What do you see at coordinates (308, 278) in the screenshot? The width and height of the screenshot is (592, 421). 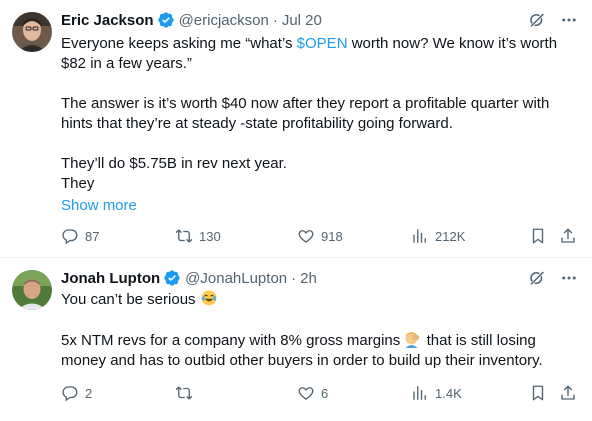 I see `tweet-timestamp: 2h` at bounding box center [308, 278].